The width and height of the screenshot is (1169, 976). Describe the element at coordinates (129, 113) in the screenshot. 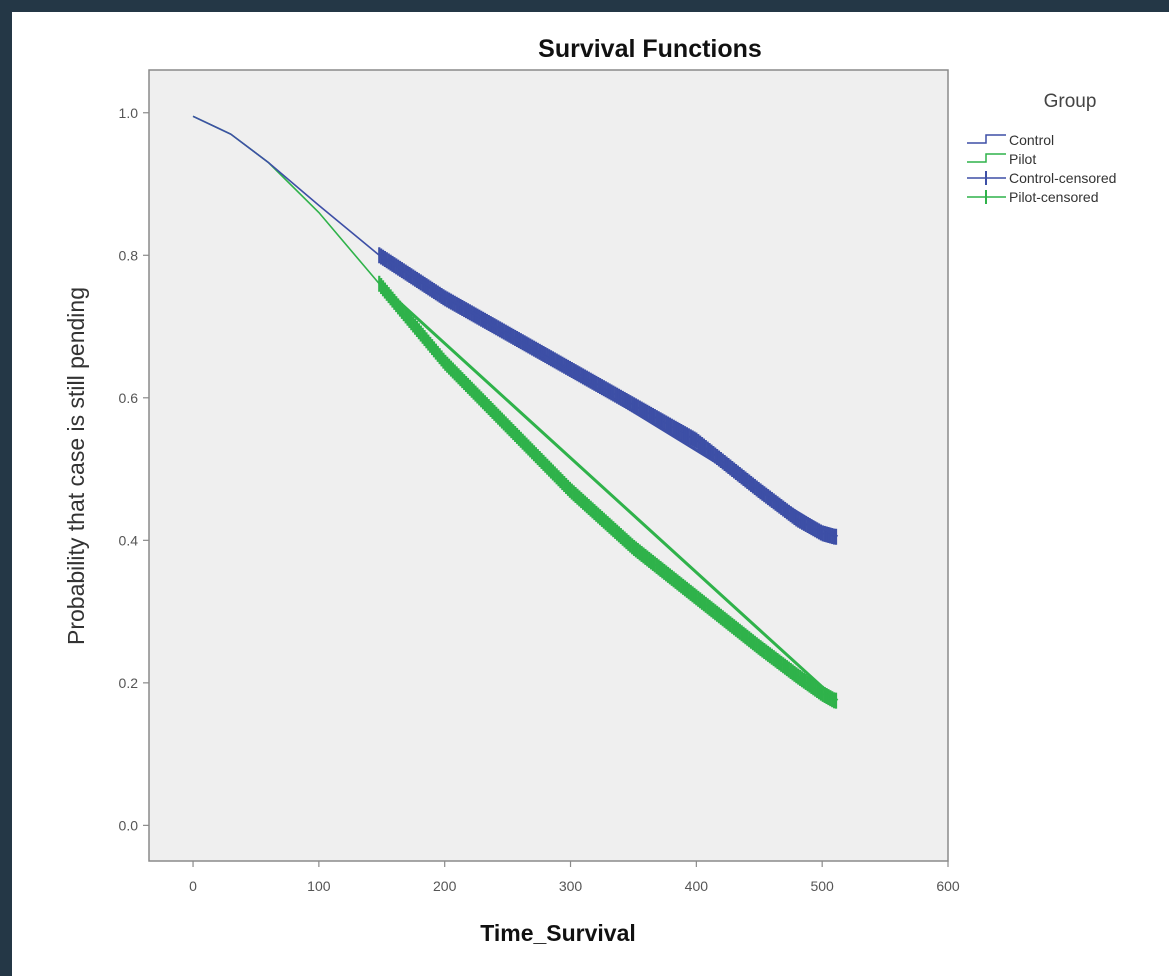

I see `y-tick-label: 1.0` at that location.